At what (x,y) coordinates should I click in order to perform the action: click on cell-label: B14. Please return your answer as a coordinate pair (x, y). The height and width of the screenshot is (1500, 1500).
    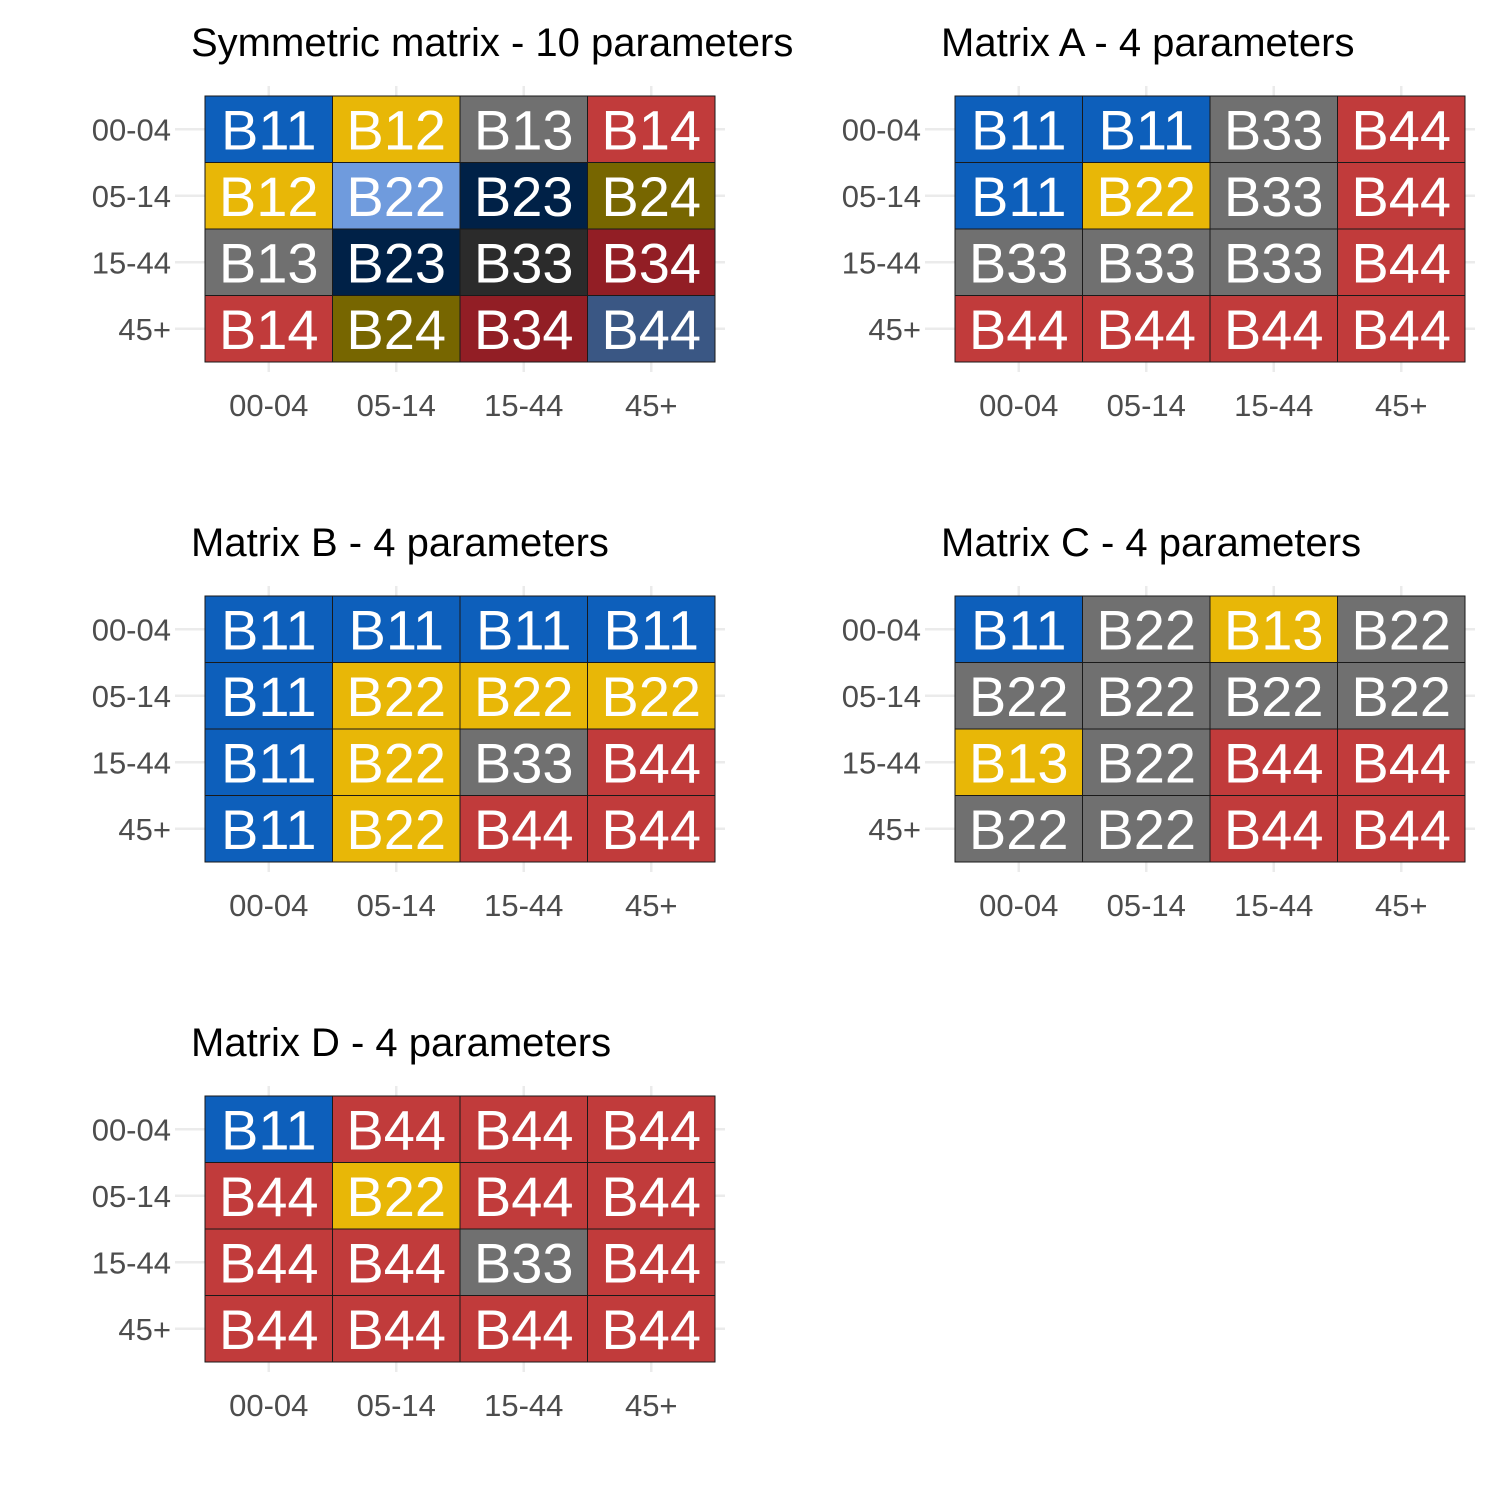
    Looking at the image, I should click on (651, 129).